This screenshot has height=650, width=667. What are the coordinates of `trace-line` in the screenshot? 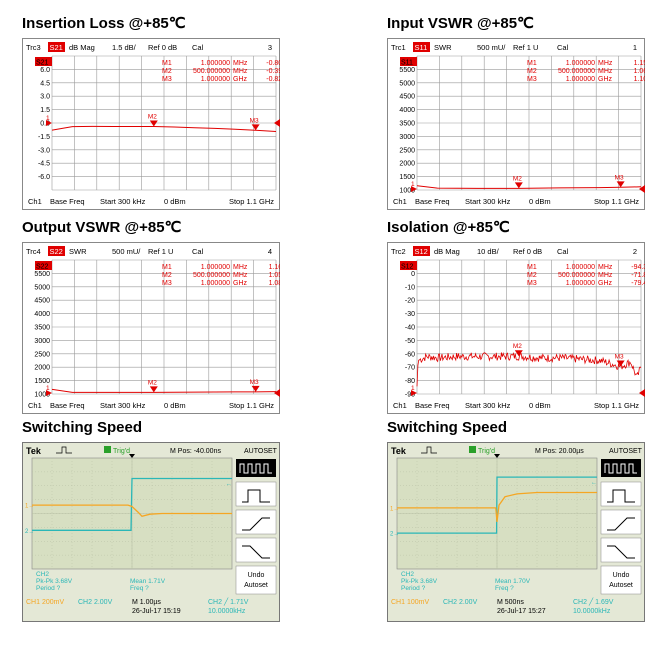 It's located at (529, 369).